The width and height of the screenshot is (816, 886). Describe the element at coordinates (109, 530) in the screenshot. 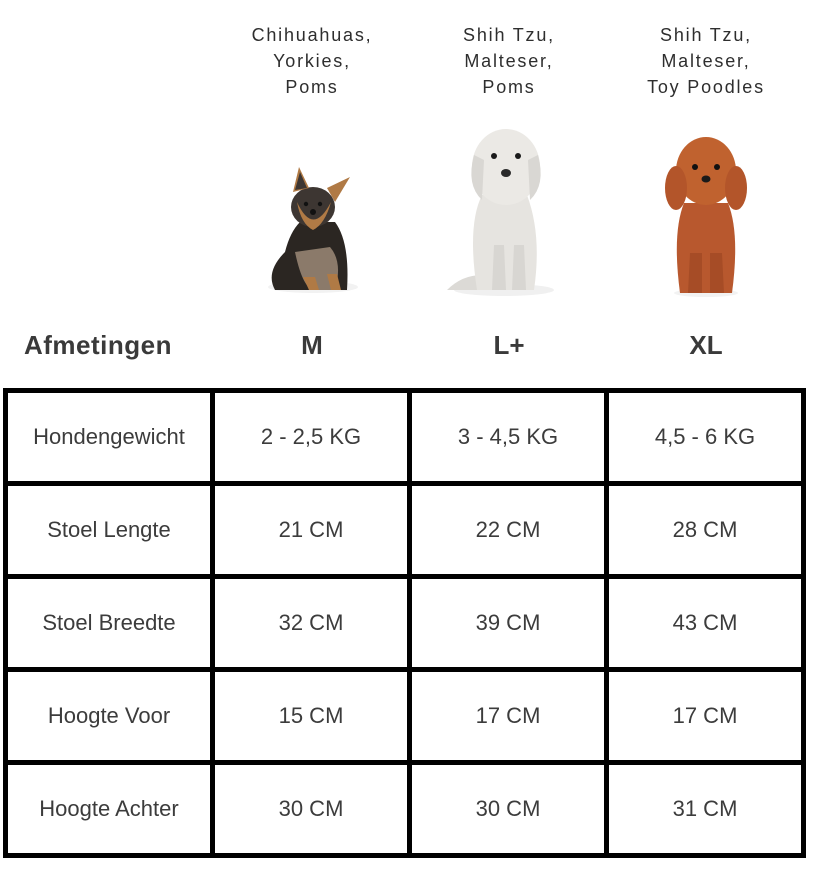

I see `row-label: Stoel Lengte` at that location.